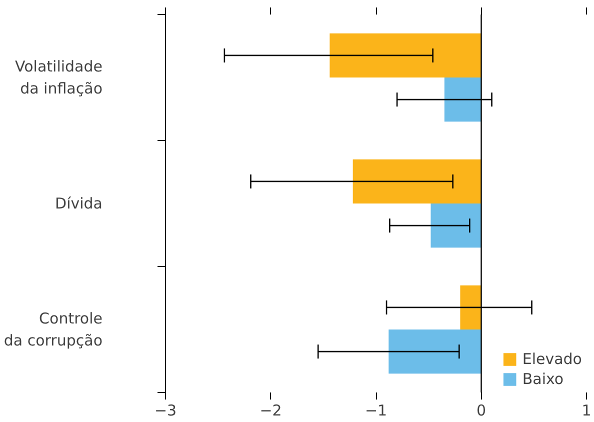 This screenshot has height=422, width=594. Describe the element at coordinates (376, 411) in the screenshot. I see `x-tick-label: −1` at that location.